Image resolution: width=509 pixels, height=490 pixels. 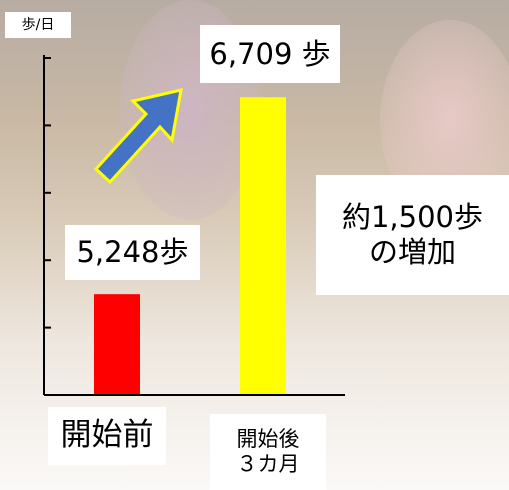 What do you see at coordinates (107, 436) in the screenshot?
I see `x-tick-label: 開始前` at bounding box center [107, 436].